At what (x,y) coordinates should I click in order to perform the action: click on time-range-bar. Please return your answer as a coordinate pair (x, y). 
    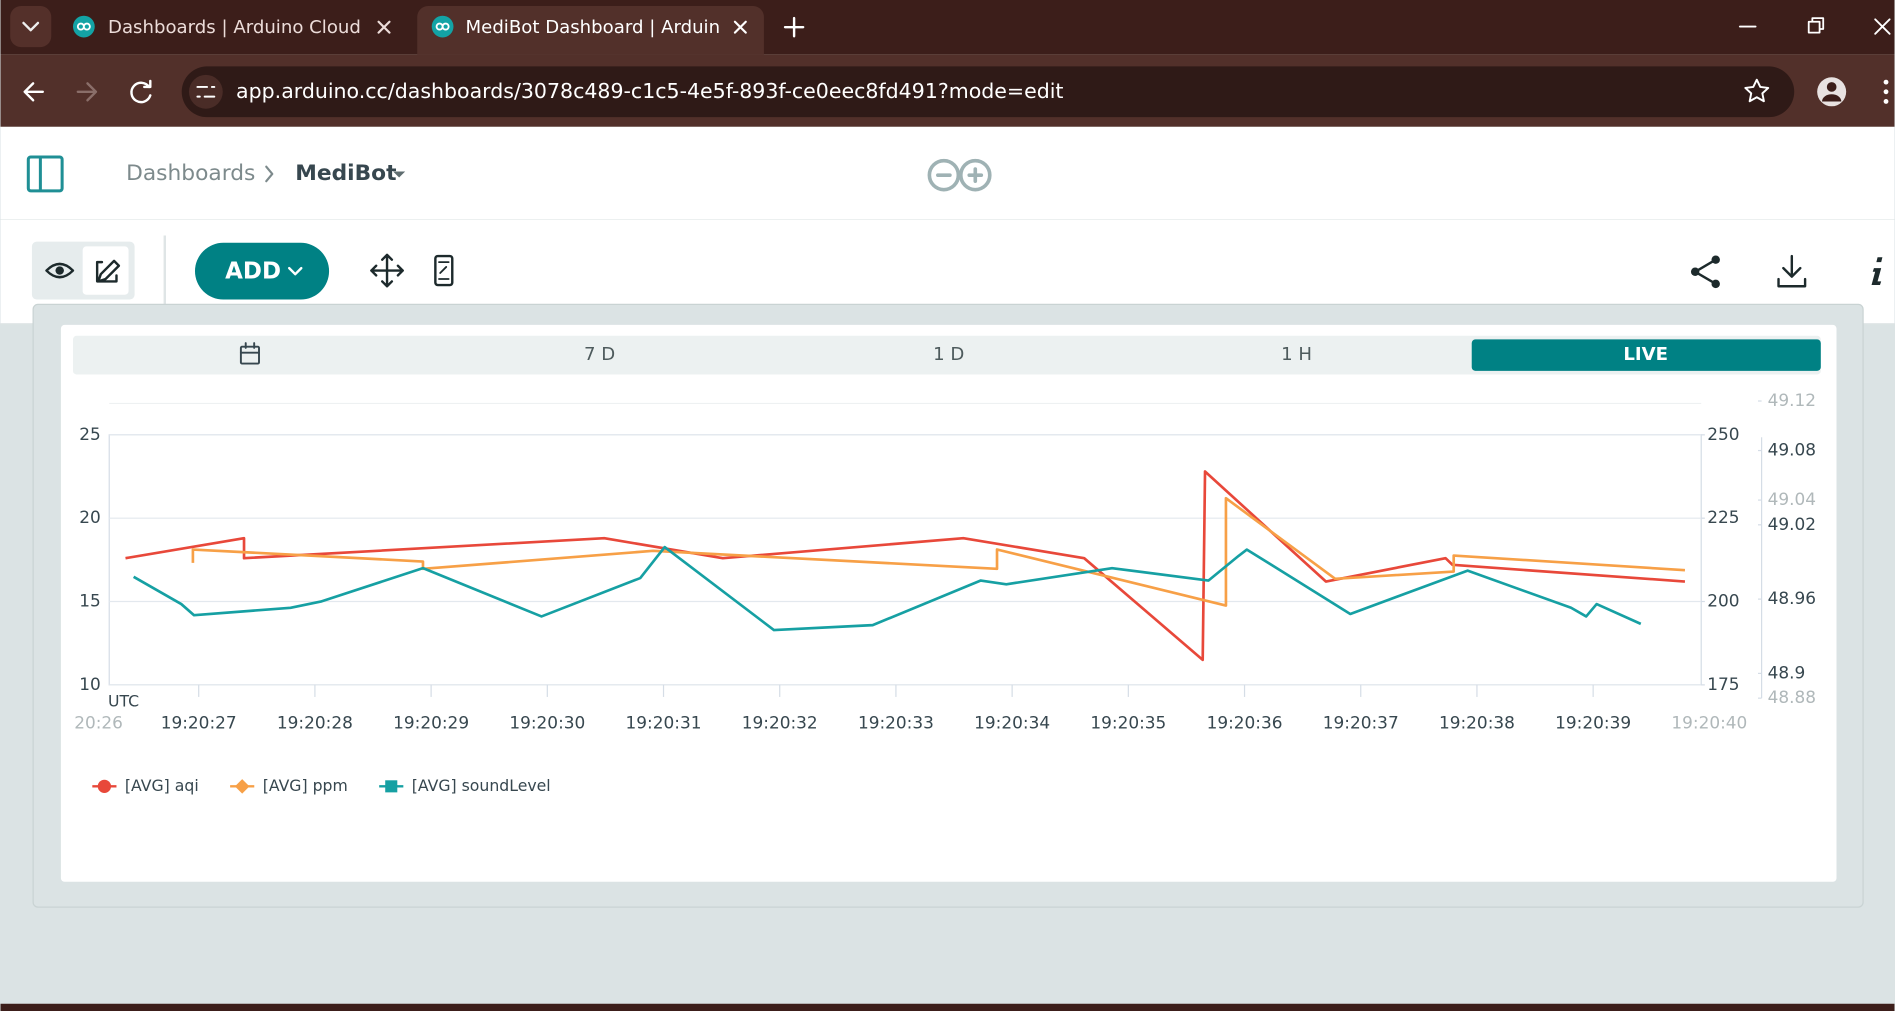
    Looking at the image, I should click on (946, 355).